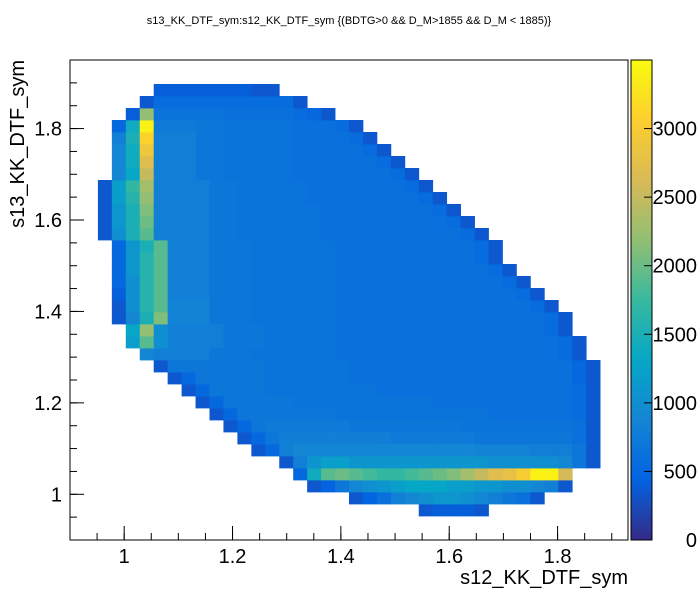 The image size is (698, 602). I want to click on y-tick-label: 1.6, so click(48, 221).